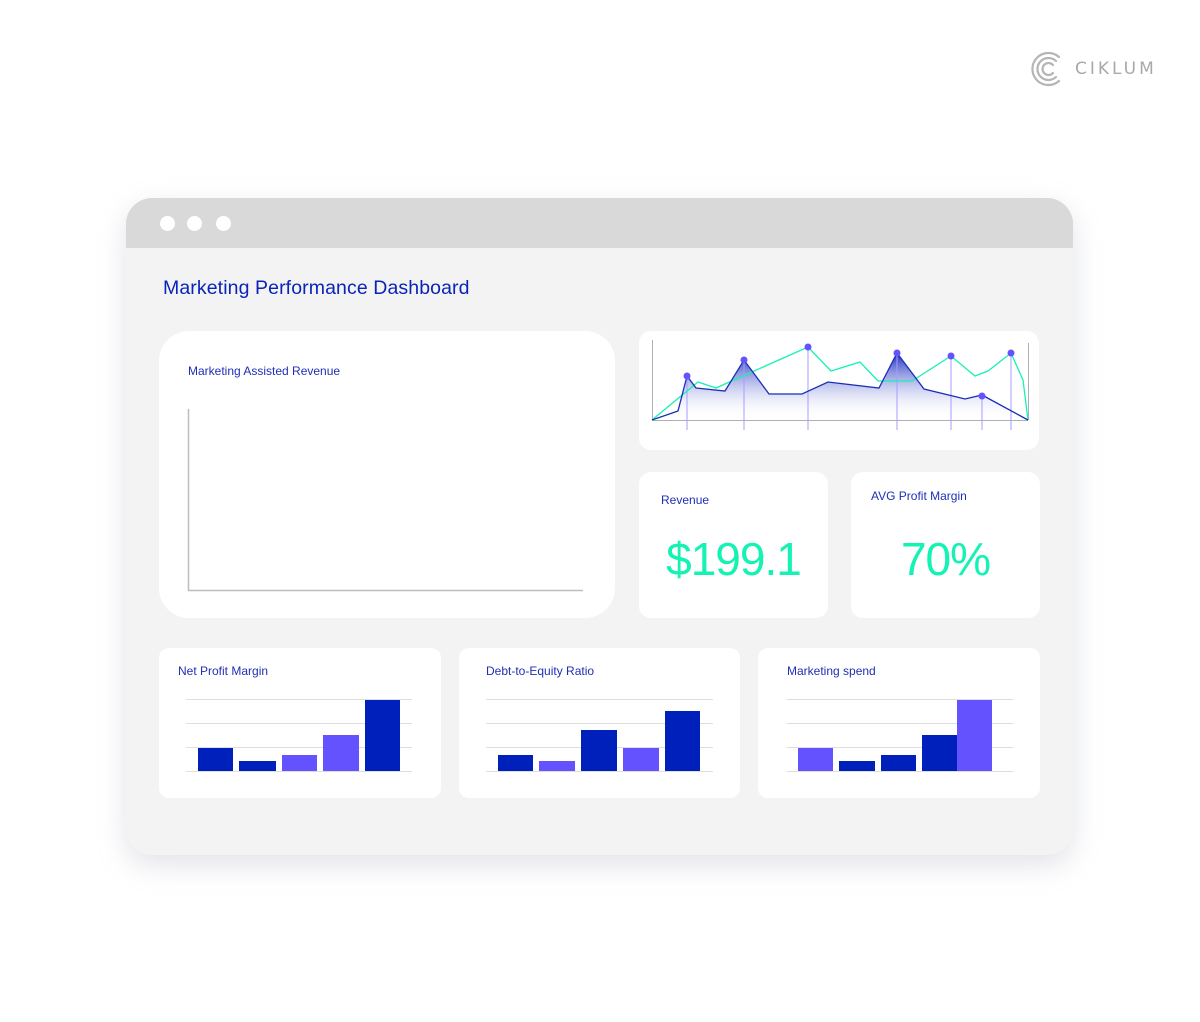  What do you see at coordinates (849, 371) in the screenshot?
I see `data-markers` at bounding box center [849, 371].